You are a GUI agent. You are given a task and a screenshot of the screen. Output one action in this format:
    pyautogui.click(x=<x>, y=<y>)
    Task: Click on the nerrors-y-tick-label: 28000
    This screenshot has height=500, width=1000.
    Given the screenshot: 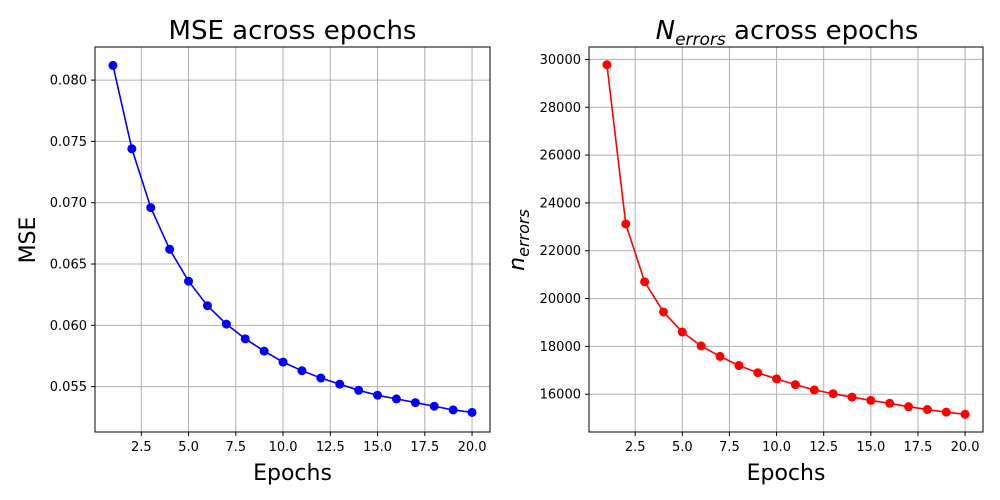 What is the action you would take?
    pyautogui.click(x=560, y=108)
    